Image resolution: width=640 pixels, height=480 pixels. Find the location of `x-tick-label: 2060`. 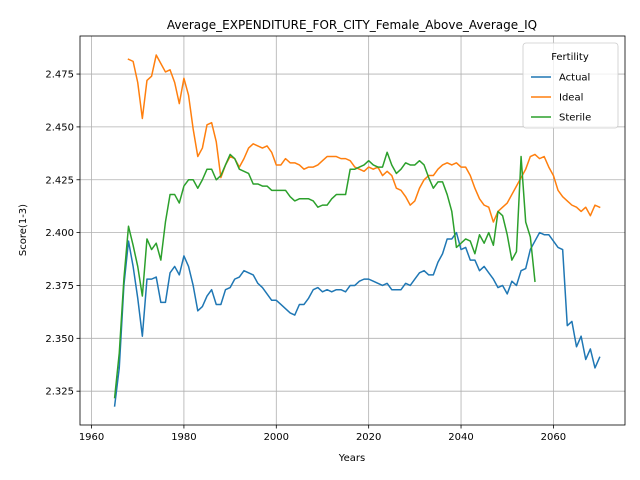

x-tick-label: 2060 is located at coordinates (553, 437).